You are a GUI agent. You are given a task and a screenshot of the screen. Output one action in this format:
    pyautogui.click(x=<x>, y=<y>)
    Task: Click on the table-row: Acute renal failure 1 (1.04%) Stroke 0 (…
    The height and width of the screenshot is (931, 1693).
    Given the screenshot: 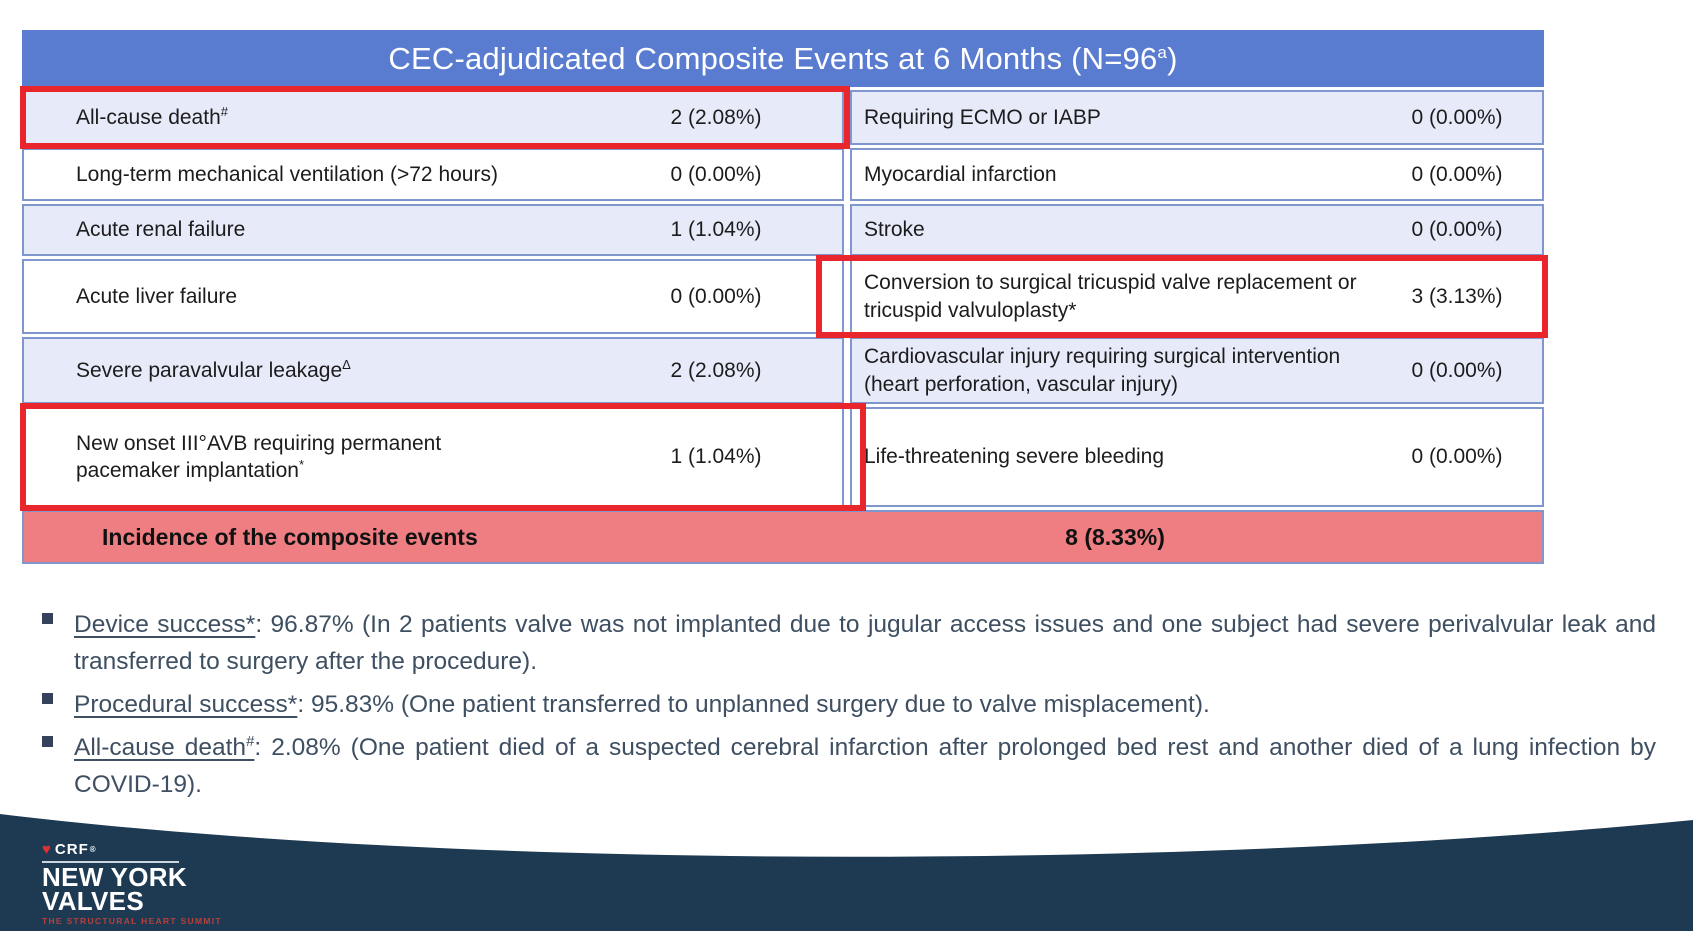 What is the action you would take?
    pyautogui.click(x=783, y=230)
    